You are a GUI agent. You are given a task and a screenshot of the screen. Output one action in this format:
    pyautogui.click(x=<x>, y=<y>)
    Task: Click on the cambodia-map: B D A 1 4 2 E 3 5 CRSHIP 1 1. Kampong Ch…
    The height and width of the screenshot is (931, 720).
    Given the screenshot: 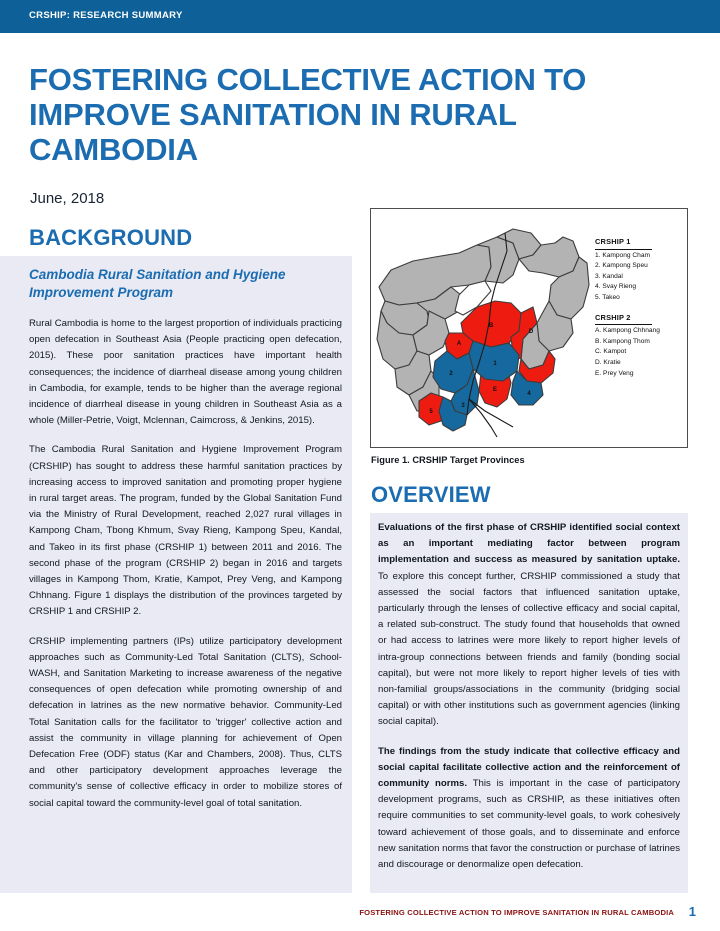 What is the action you would take?
    pyautogui.click(x=529, y=328)
    